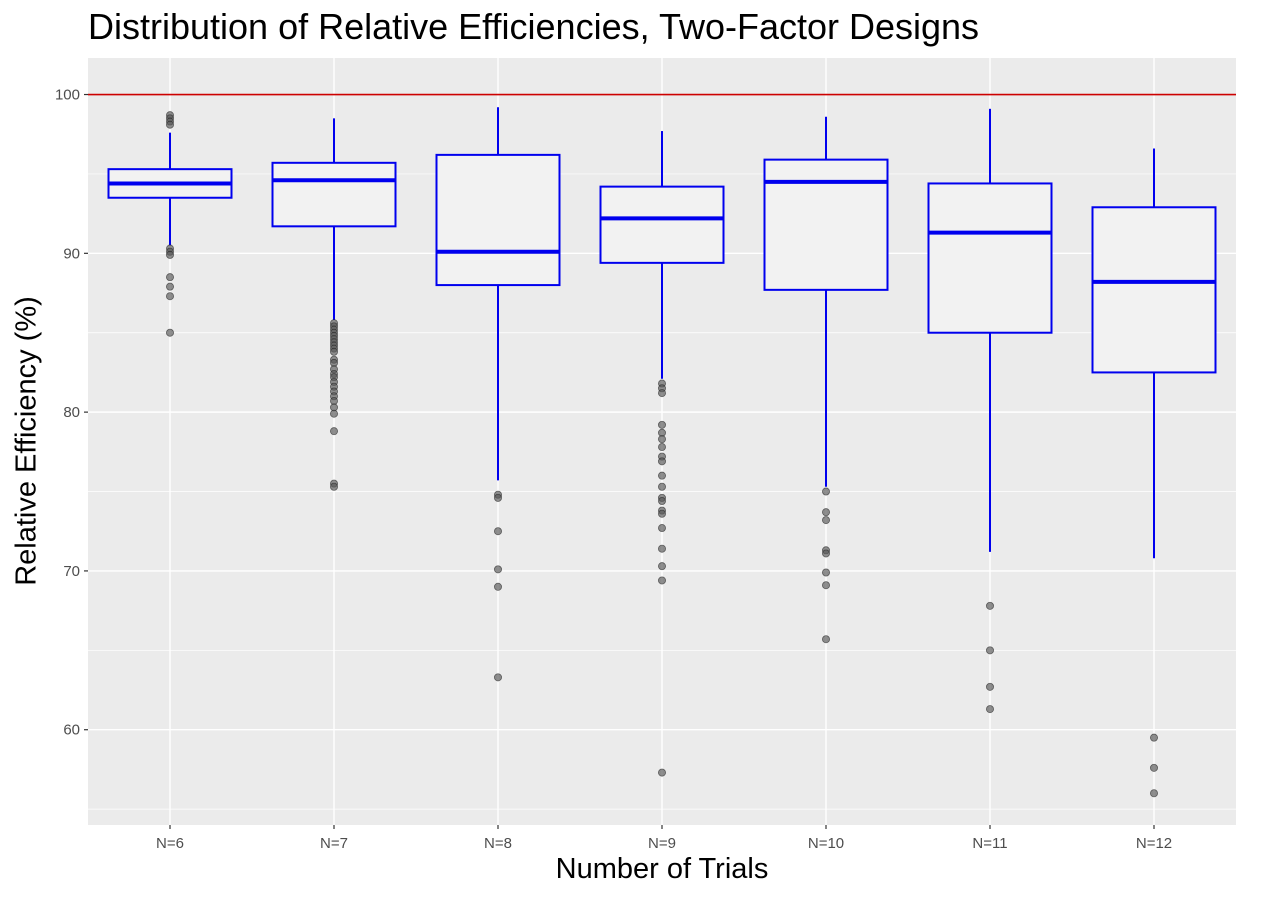 This screenshot has width=1275, height=900. What do you see at coordinates (334, 843) in the screenshot?
I see `x-tick-label: N=7` at bounding box center [334, 843].